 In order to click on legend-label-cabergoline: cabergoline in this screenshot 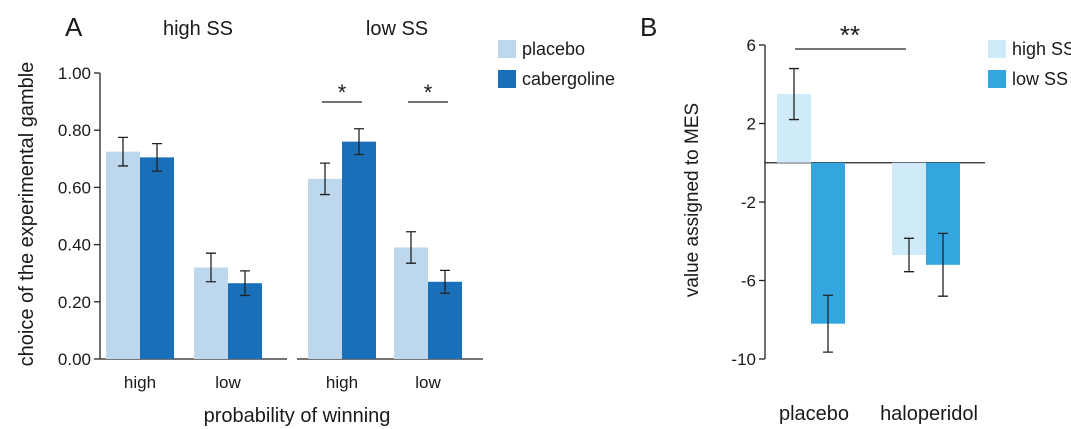, I will do `click(568, 79)`.